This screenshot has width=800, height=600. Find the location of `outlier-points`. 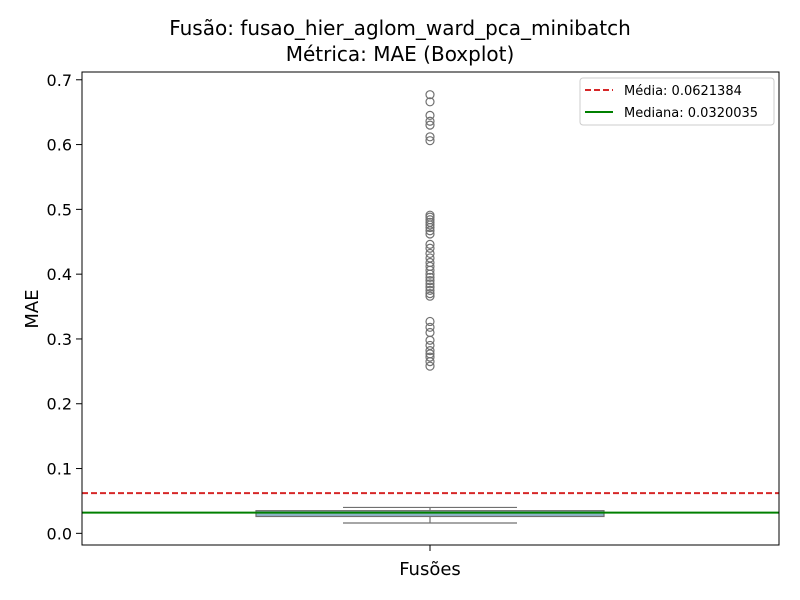

outlier-points is located at coordinates (430, 230).